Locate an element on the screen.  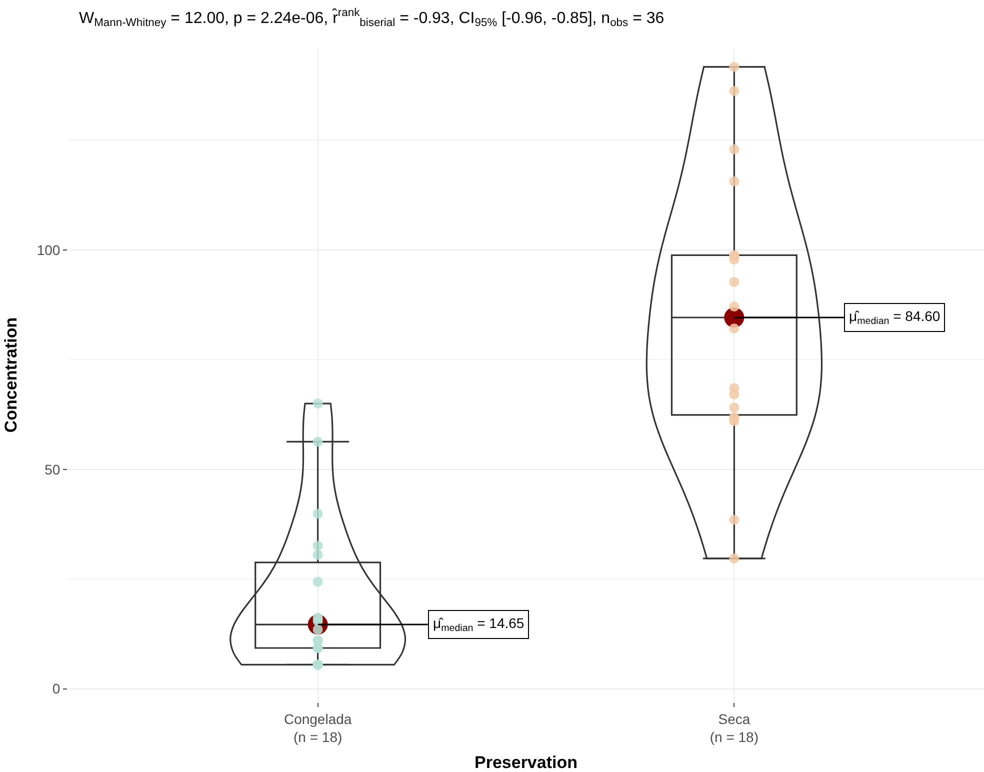
annotation: μ̂$_{median}$ = 84.60 is located at coordinates (894, 317).